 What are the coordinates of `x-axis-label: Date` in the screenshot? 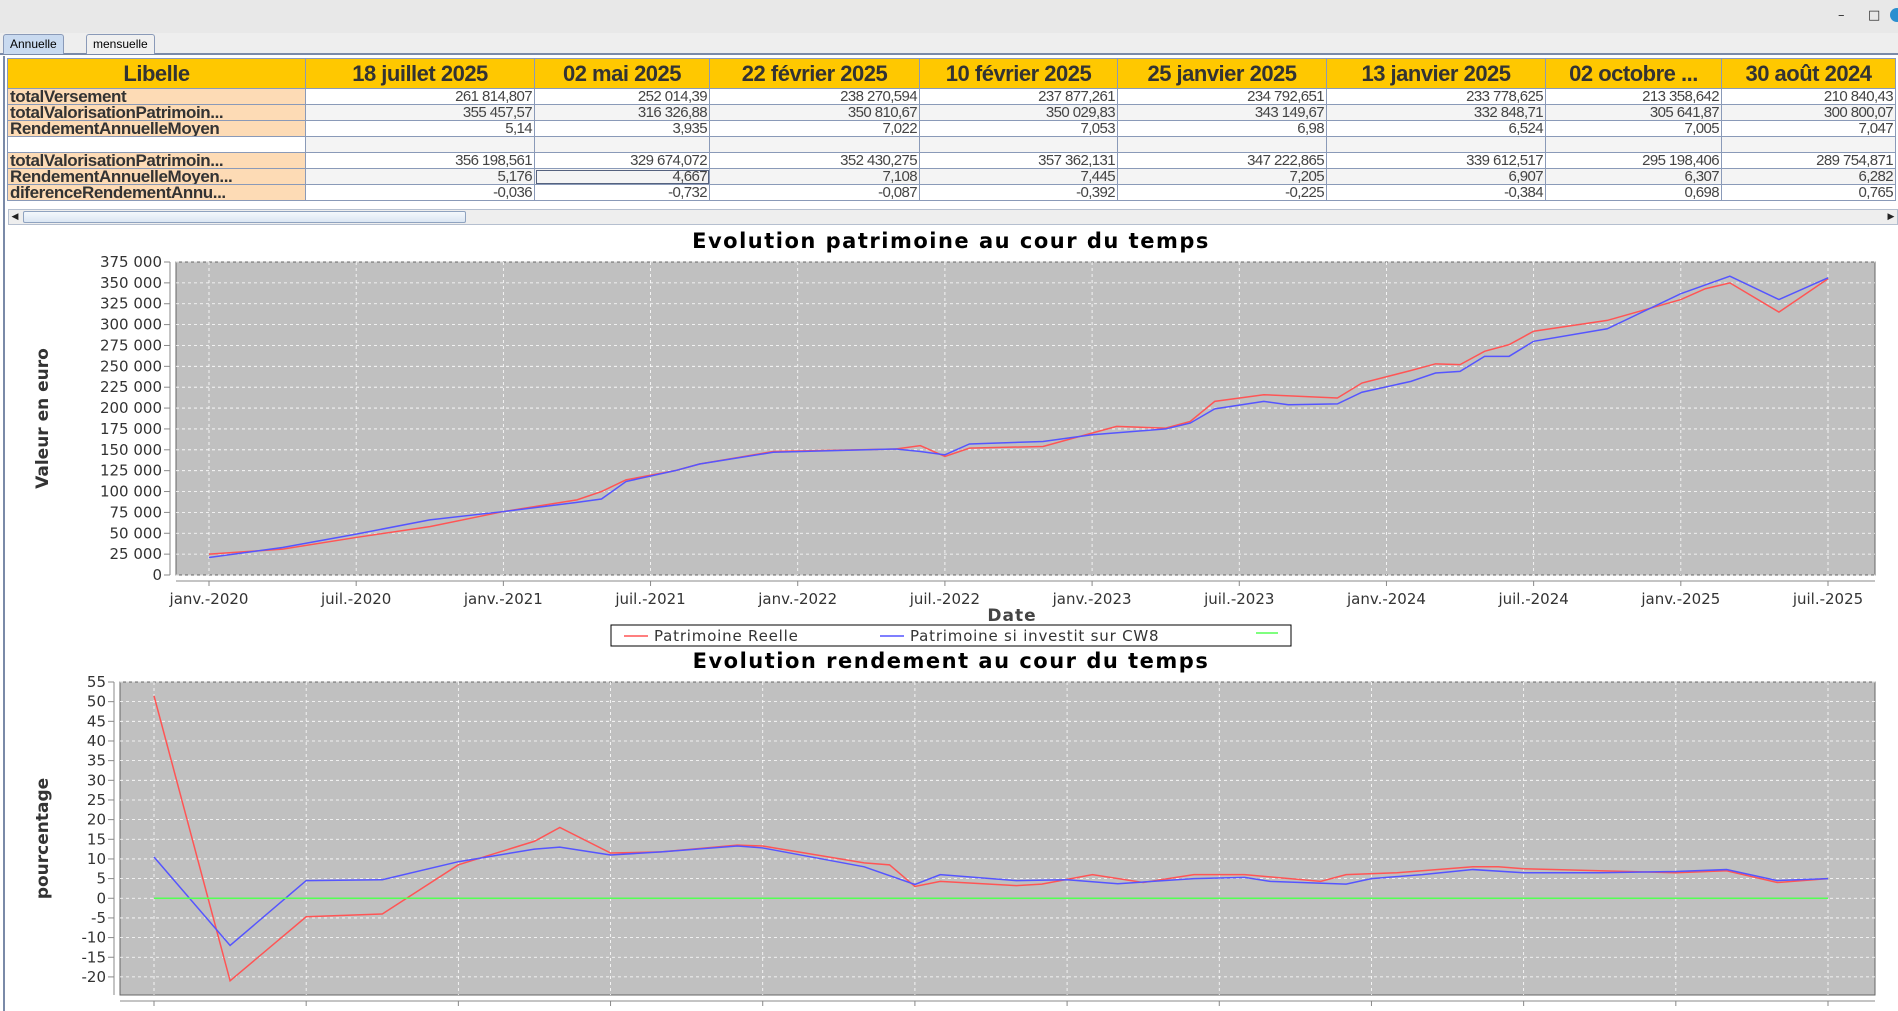 It's located at (1011, 616).